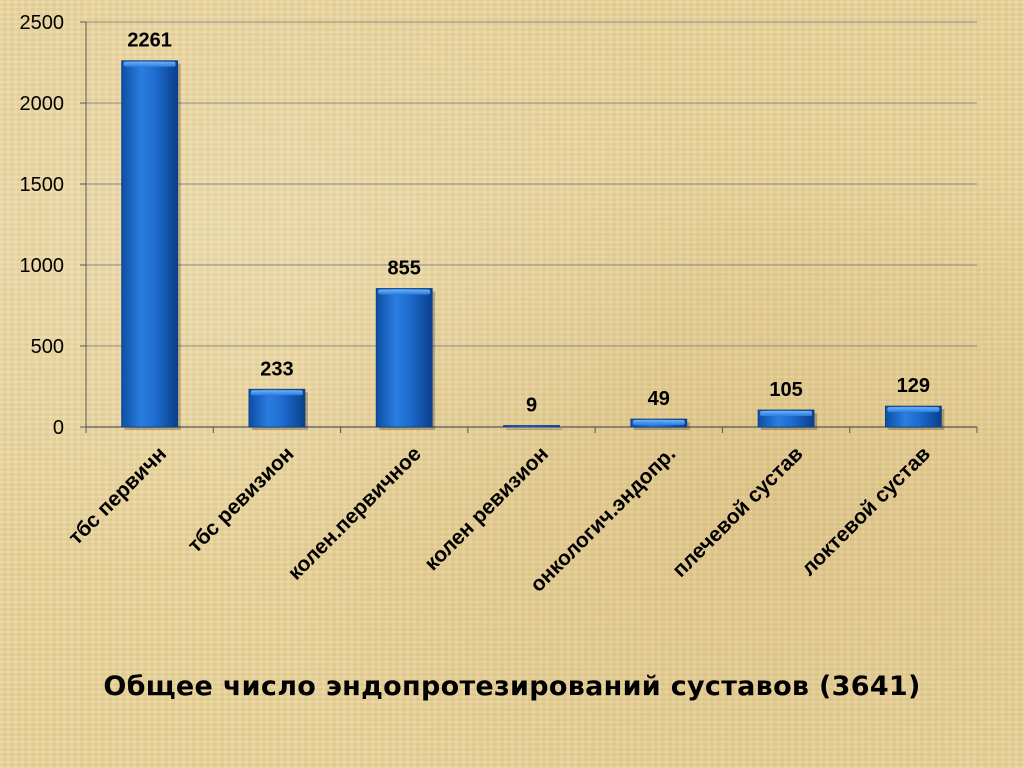 This screenshot has height=768, width=1024. I want to click on y-tick-label: 500, so click(47, 347).